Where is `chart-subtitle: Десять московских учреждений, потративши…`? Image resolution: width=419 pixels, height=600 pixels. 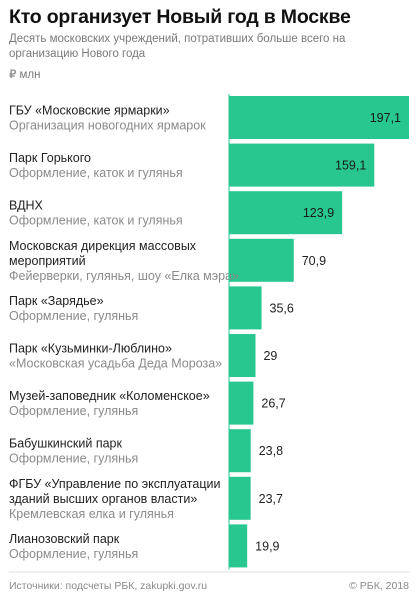 chart-subtitle: Десять московских учреждений, потративши… is located at coordinates (177, 46).